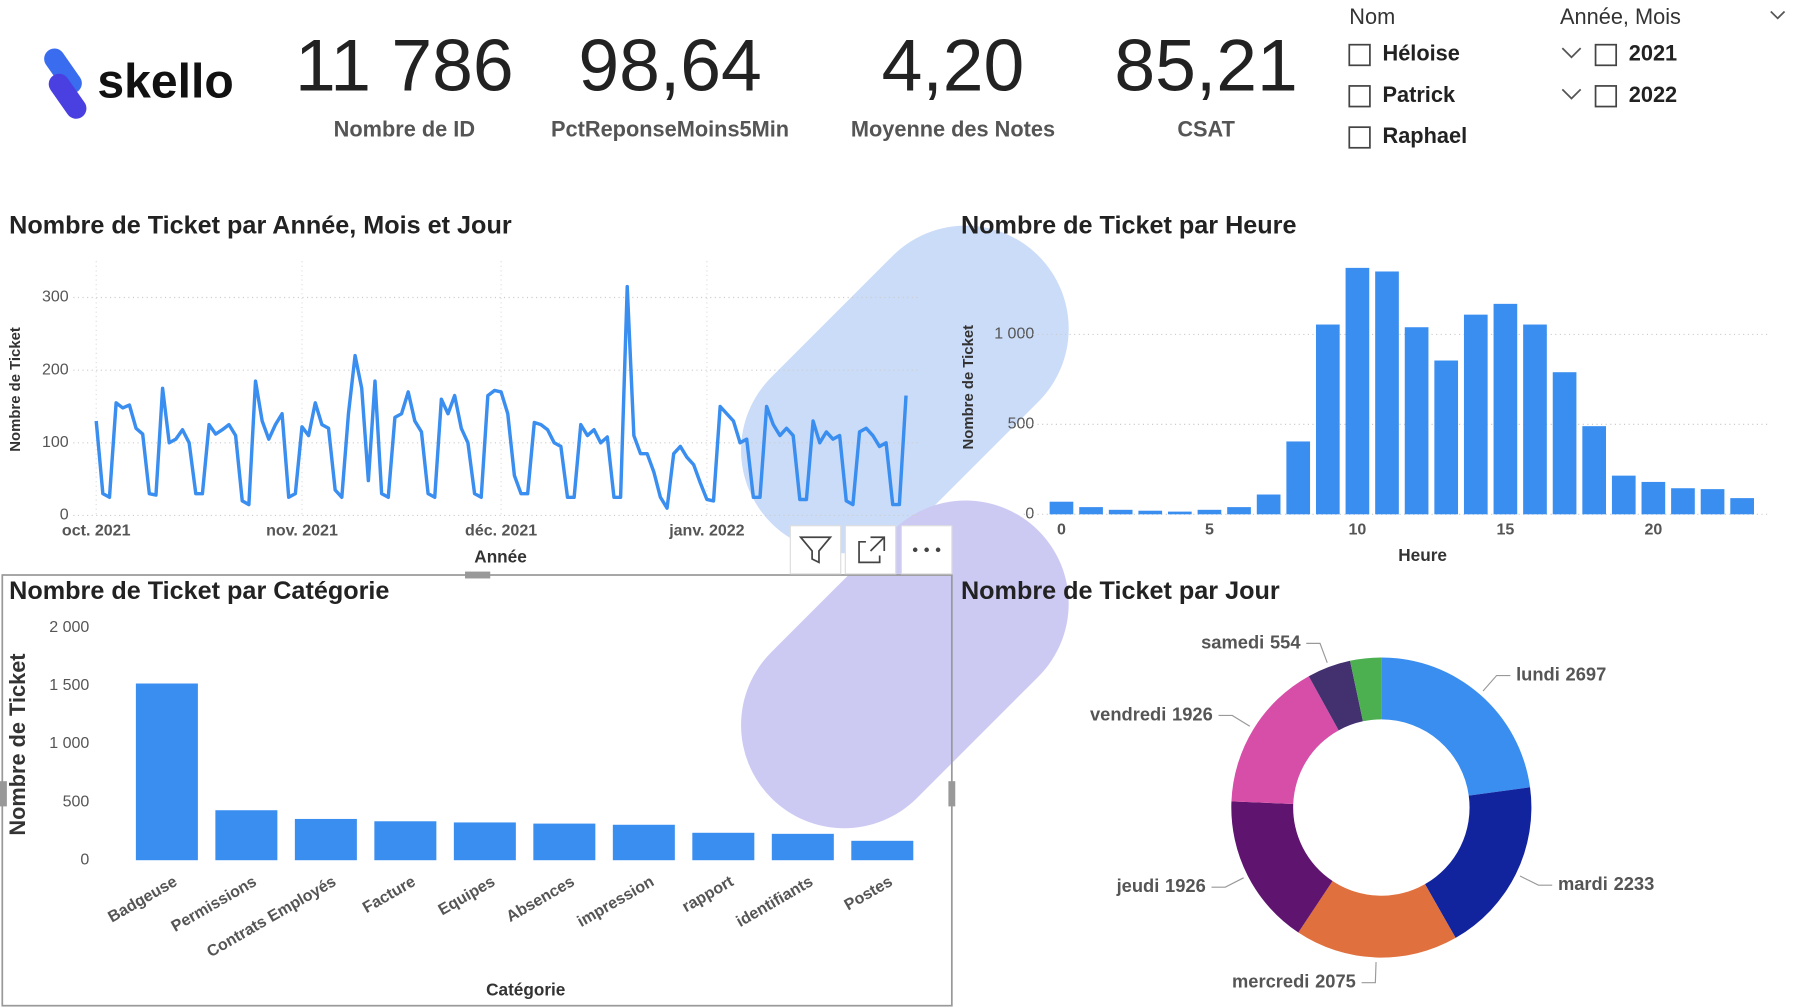  I want to click on data-label-value: 1926, so click(1185, 885).